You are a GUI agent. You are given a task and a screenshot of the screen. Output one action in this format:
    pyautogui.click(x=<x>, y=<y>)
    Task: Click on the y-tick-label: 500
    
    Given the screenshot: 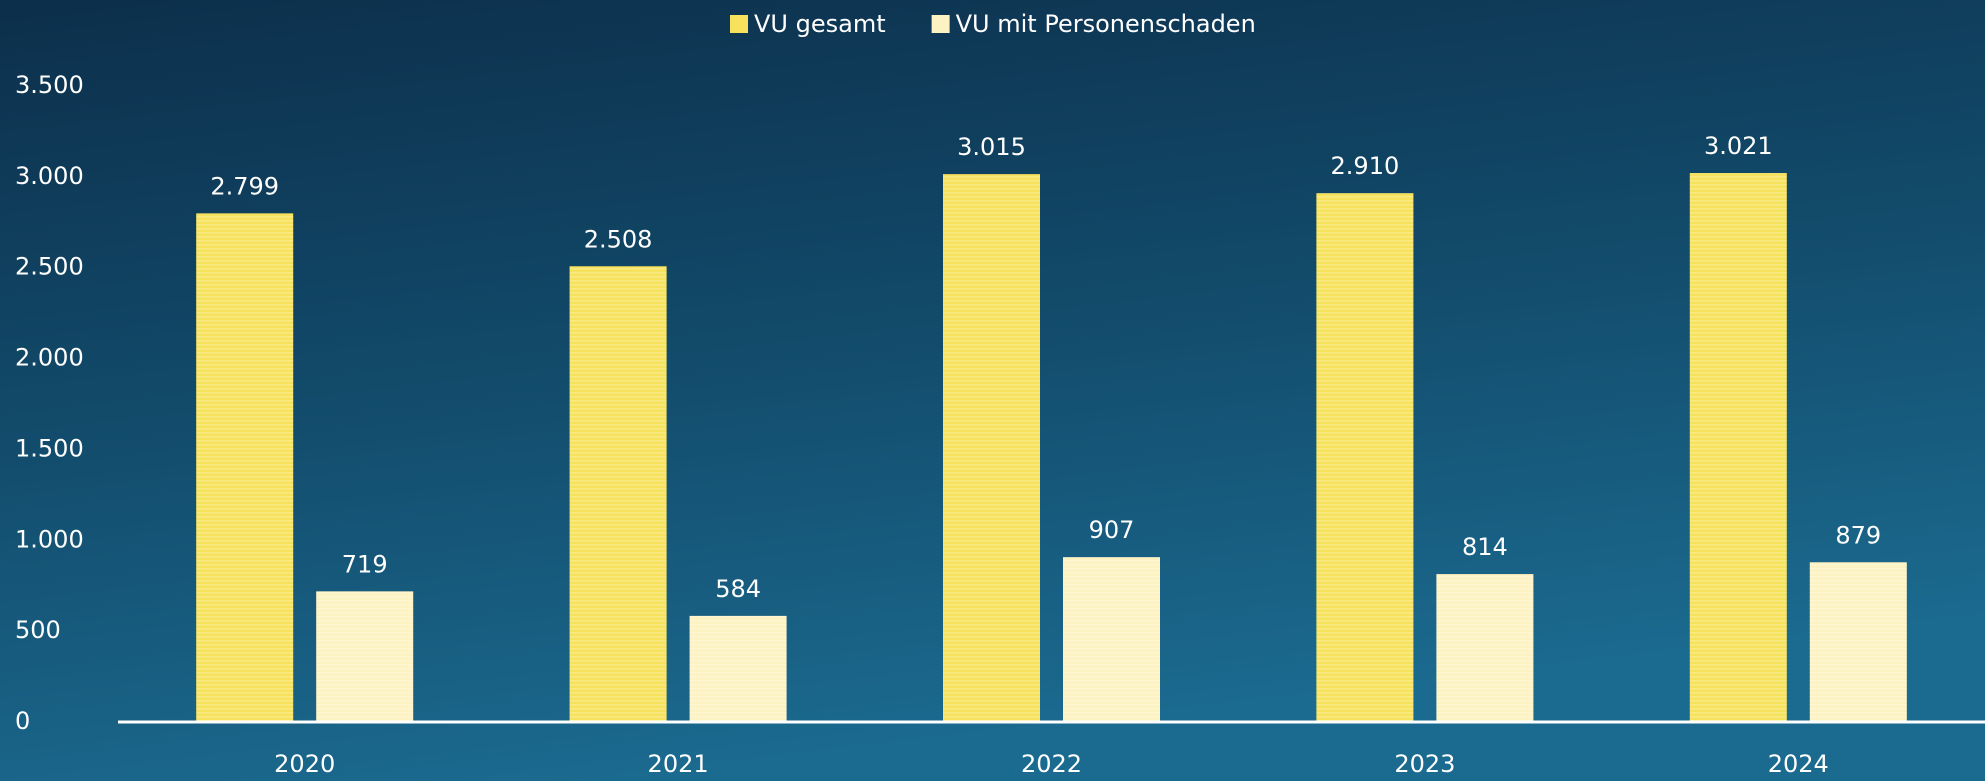 What is the action you would take?
    pyautogui.click(x=38, y=630)
    